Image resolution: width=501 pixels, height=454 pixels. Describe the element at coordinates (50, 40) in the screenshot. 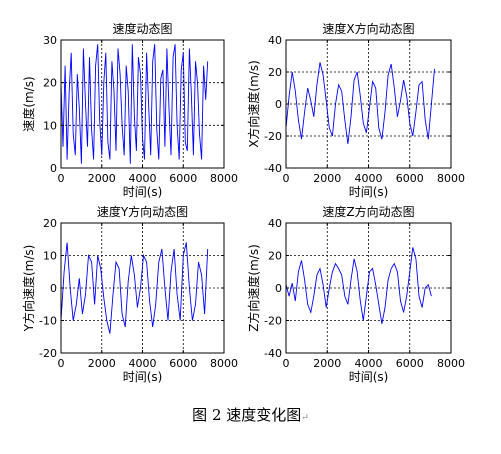

I see `y-tick-label: 30` at that location.